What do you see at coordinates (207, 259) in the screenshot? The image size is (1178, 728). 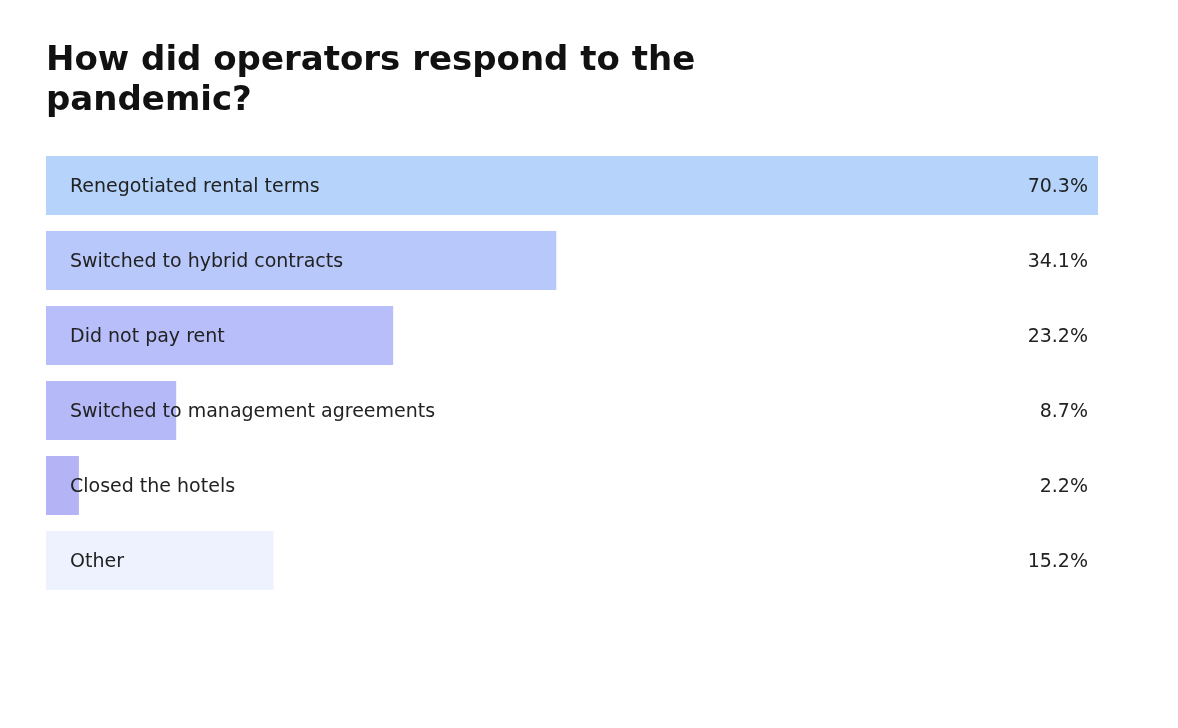 I see `y-tick-label: Switched to hybrid contracts` at bounding box center [207, 259].